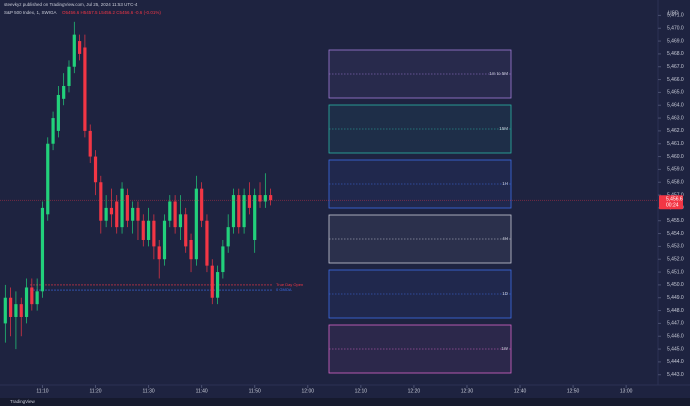 The width and height of the screenshot is (690, 406). Describe the element at coordinates (675, 118) in the screenshot. I see `y-tick-label: 5,463.0` at that location.